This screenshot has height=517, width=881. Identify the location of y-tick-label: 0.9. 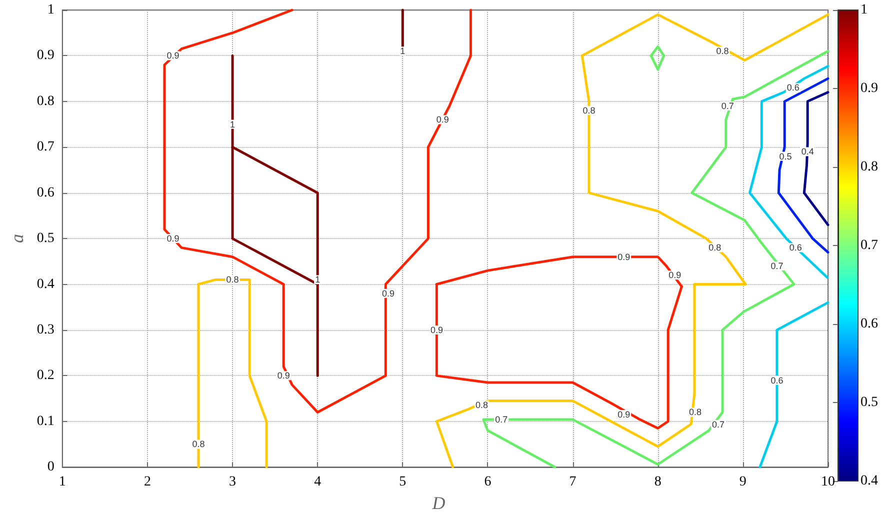
(45, 56).